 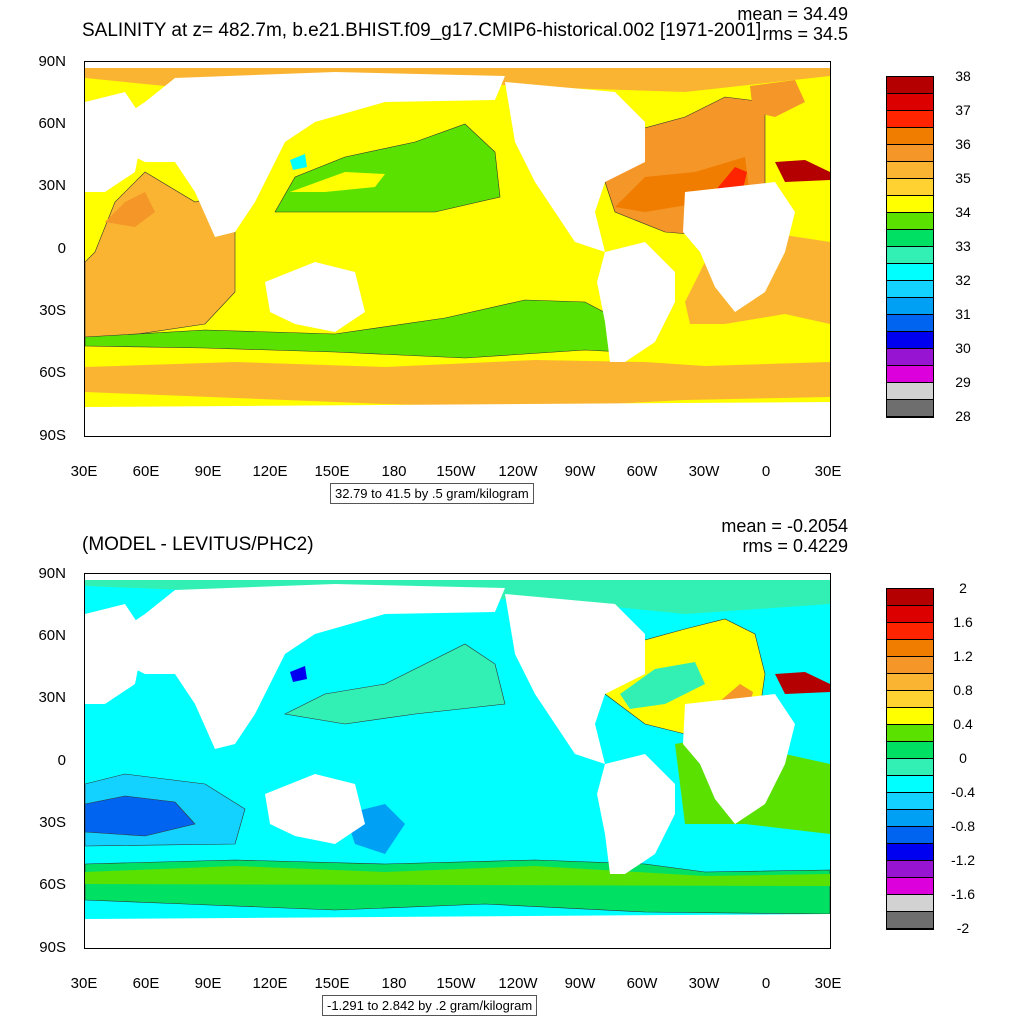 I want to click on colorbar-label: 1.2, so click(x=963, y=656).